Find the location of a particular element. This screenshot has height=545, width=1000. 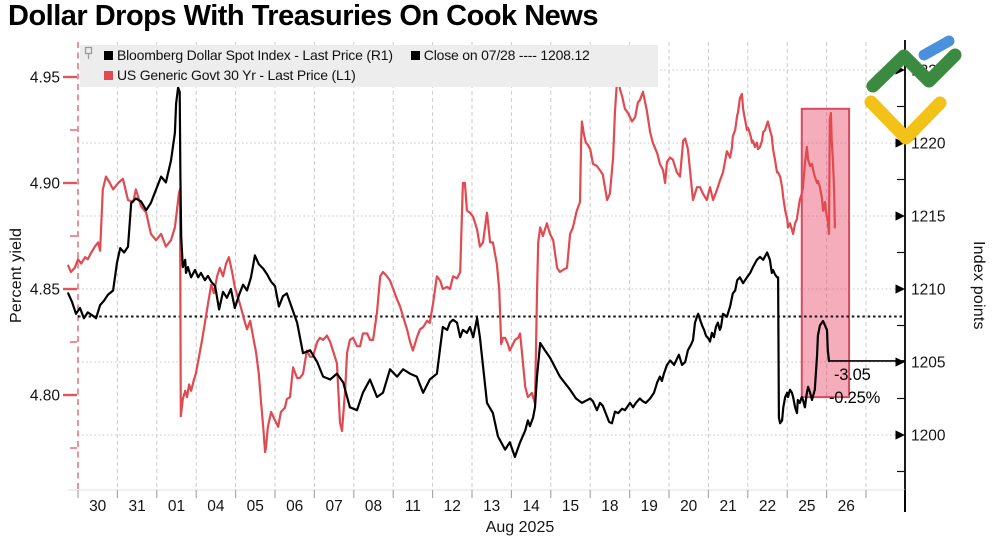

litefinance-logo is located at coordinates (917, 84).